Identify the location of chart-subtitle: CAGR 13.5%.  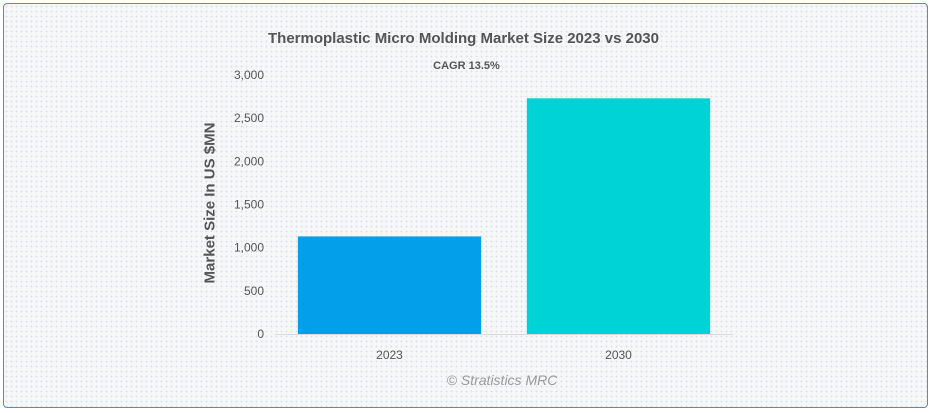
(466, 66).